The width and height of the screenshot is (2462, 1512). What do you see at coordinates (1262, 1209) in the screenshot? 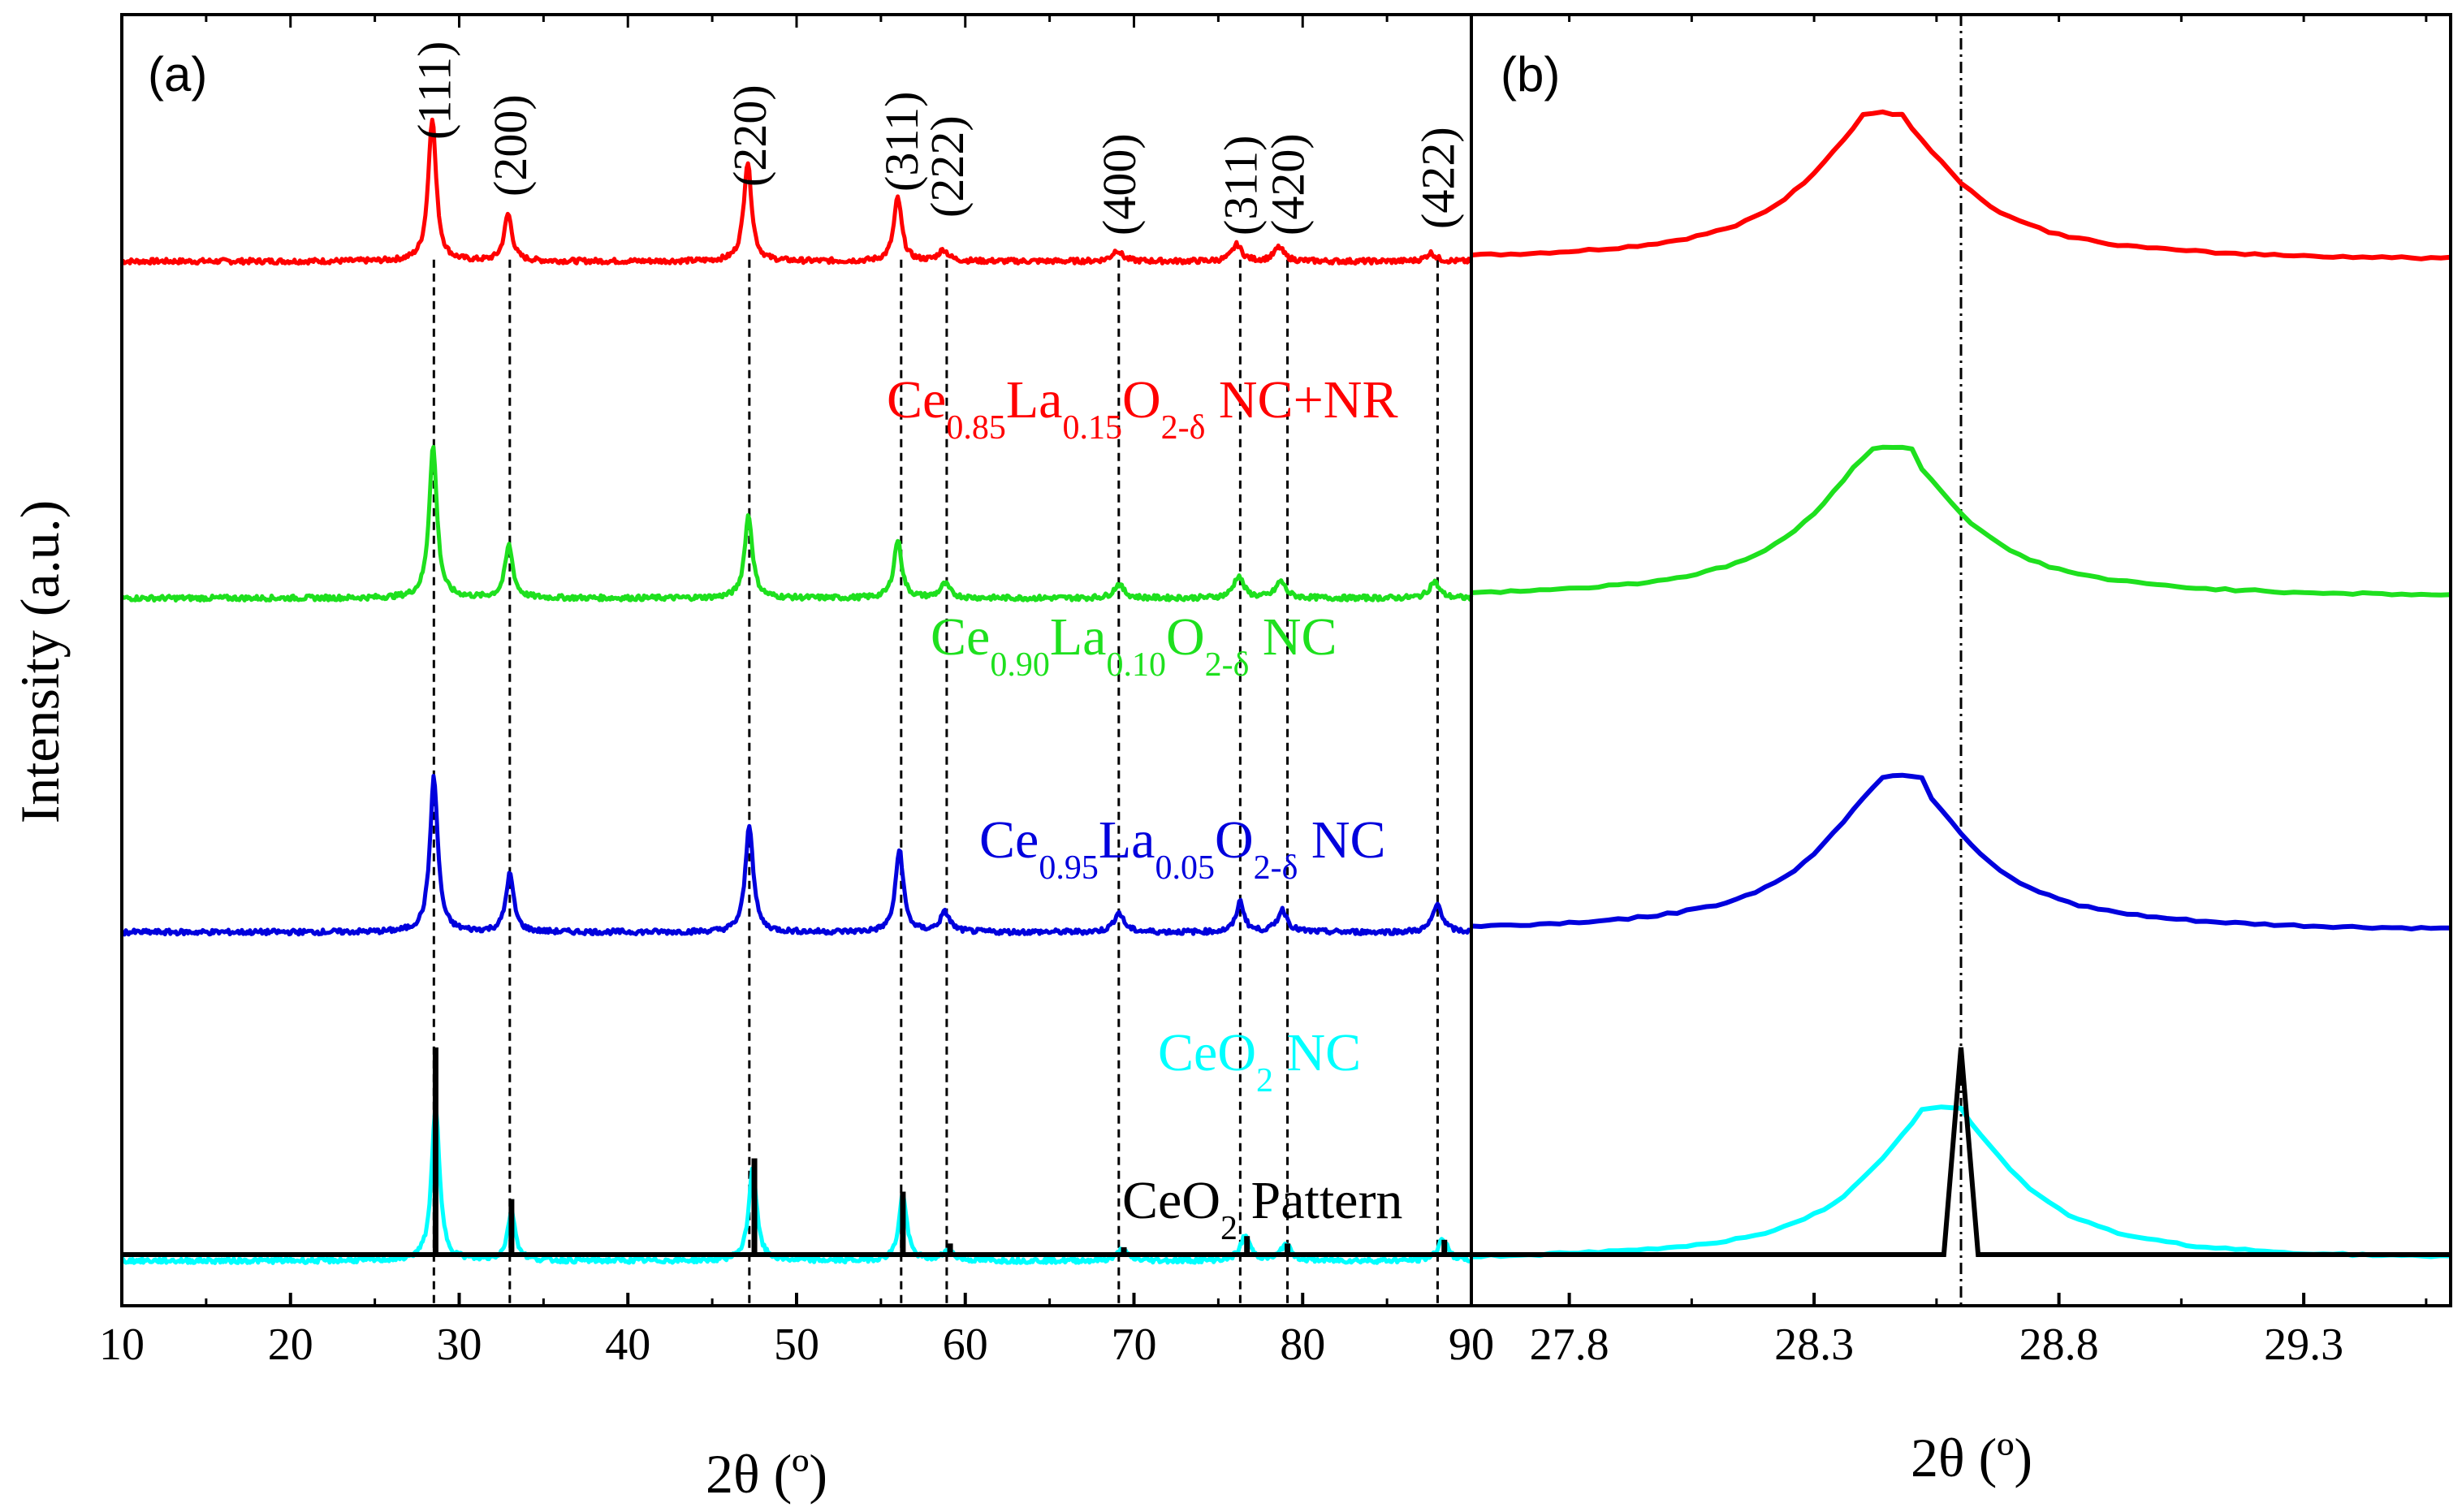
I see `reference-pattern-label: CeO2 Pattern` at bounding box center [1262, 1209].